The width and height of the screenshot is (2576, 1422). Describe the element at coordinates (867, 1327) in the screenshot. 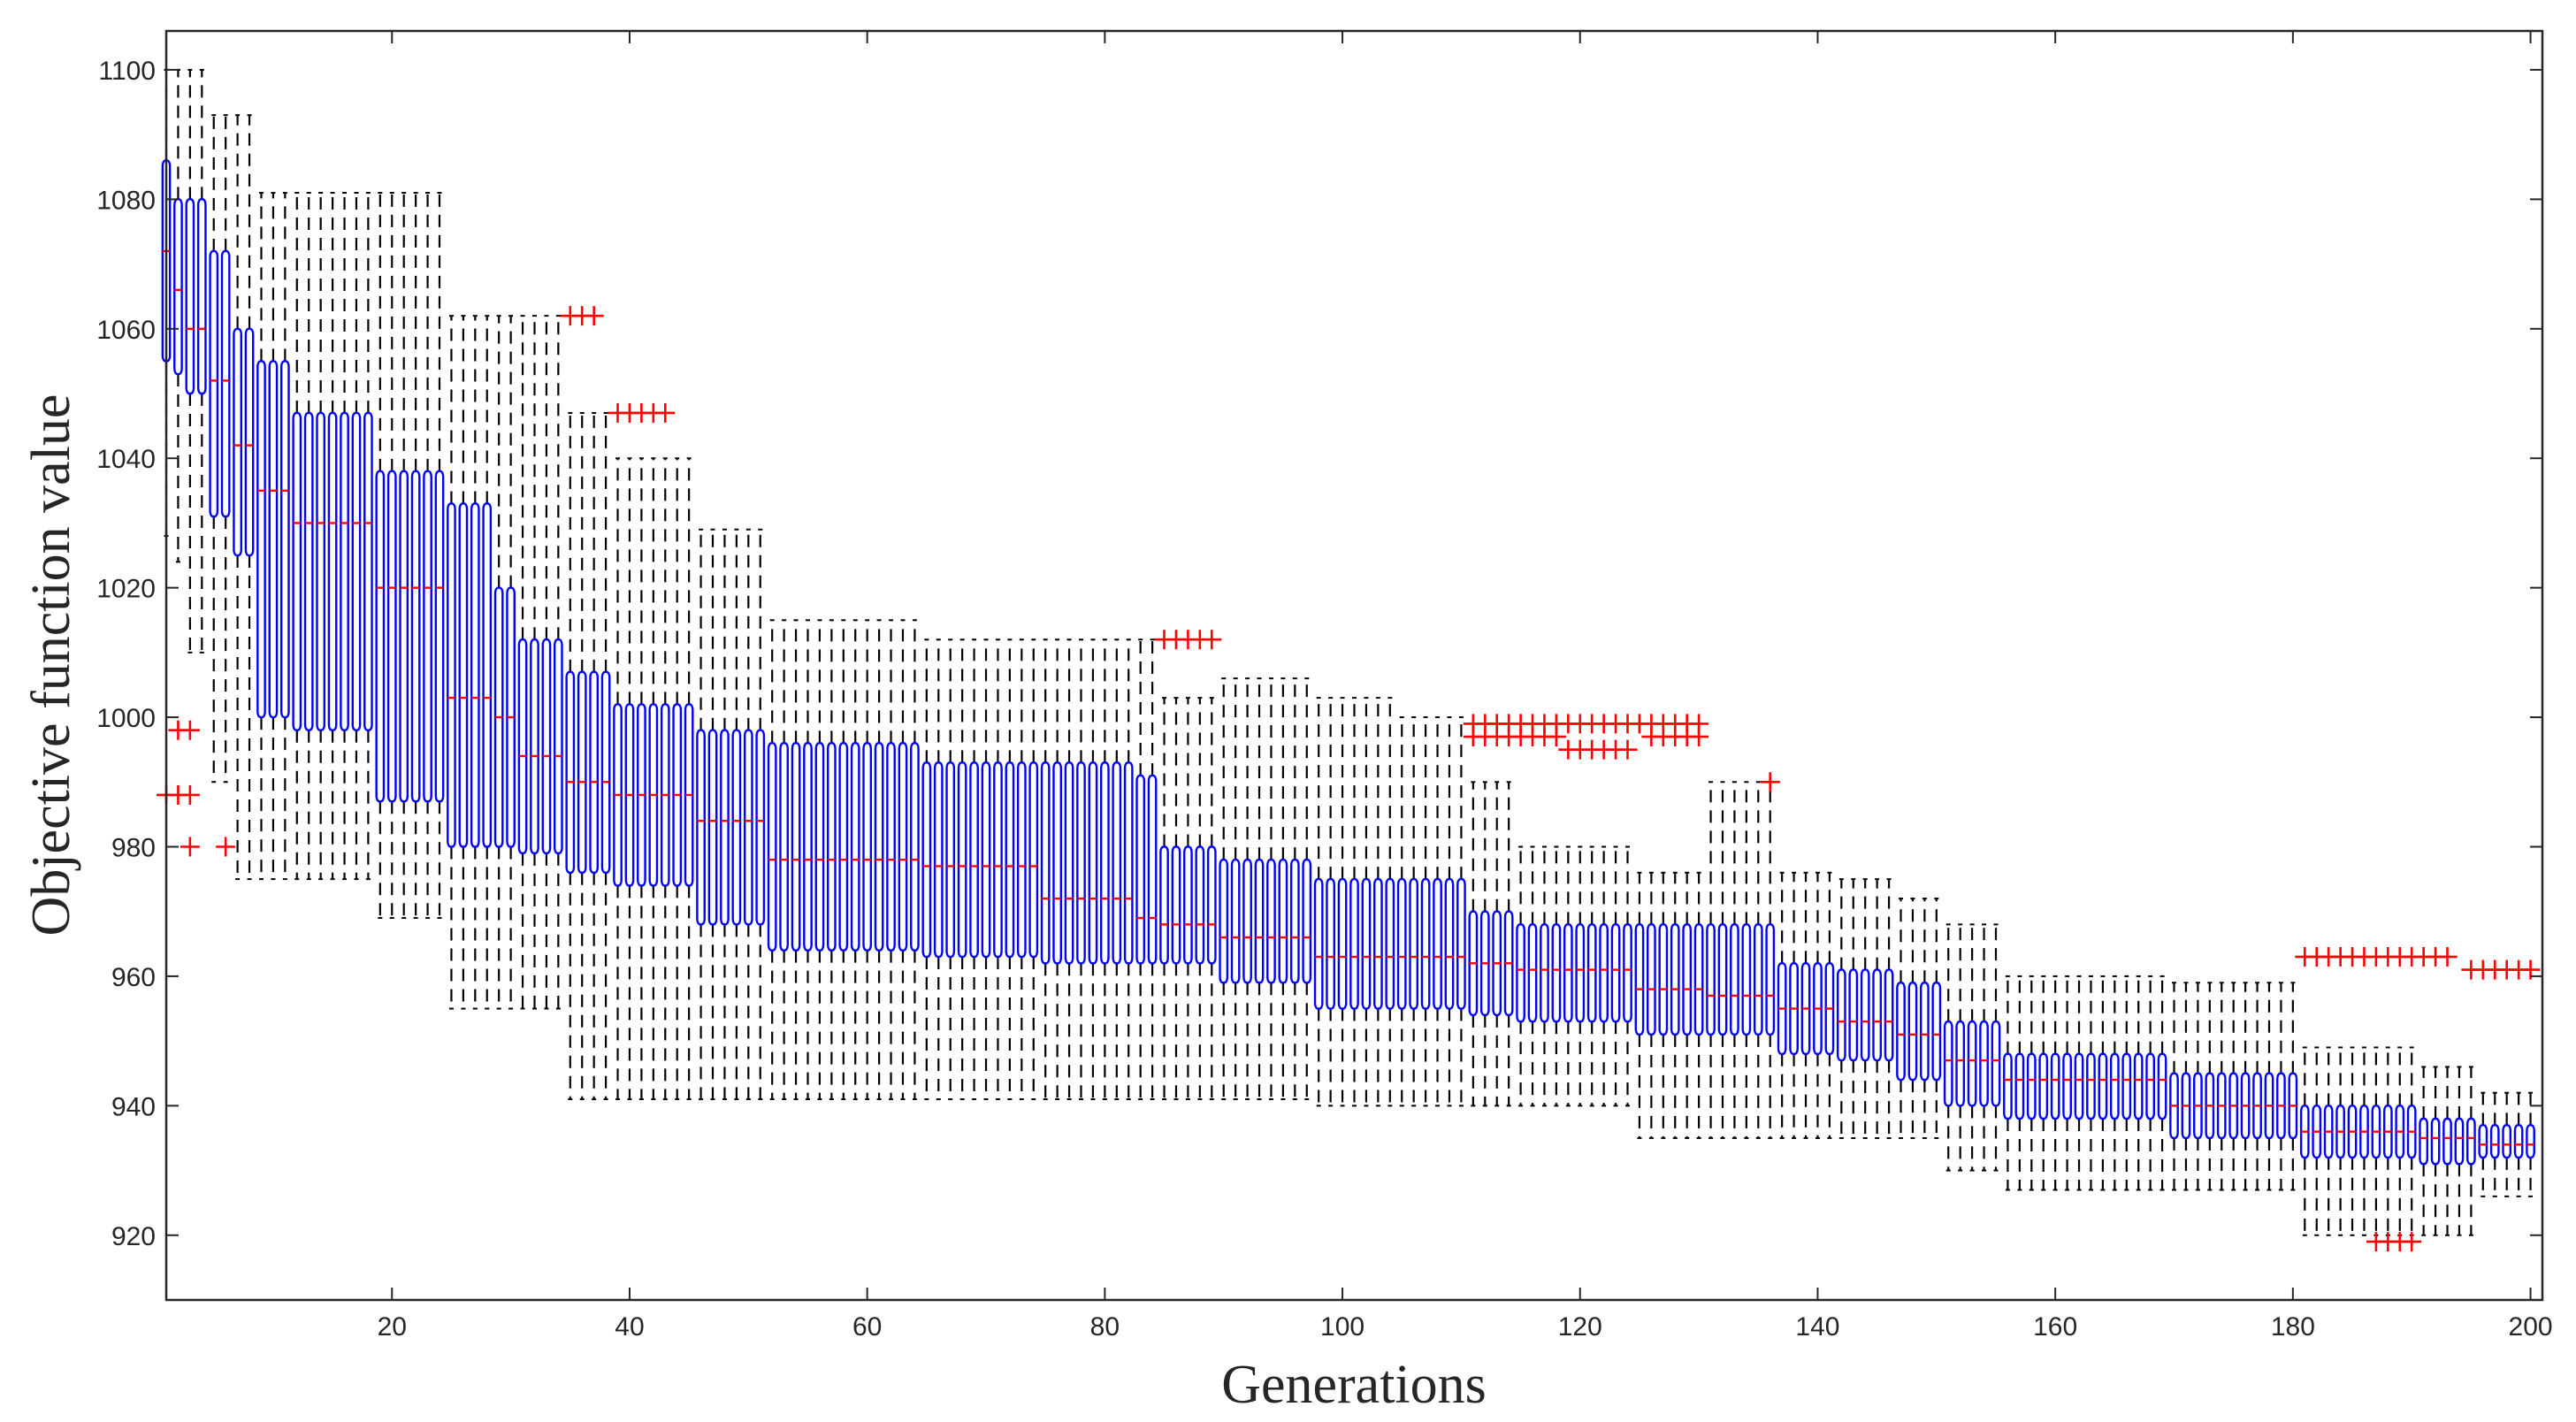

I see `x-tick-label: 60` at that location.